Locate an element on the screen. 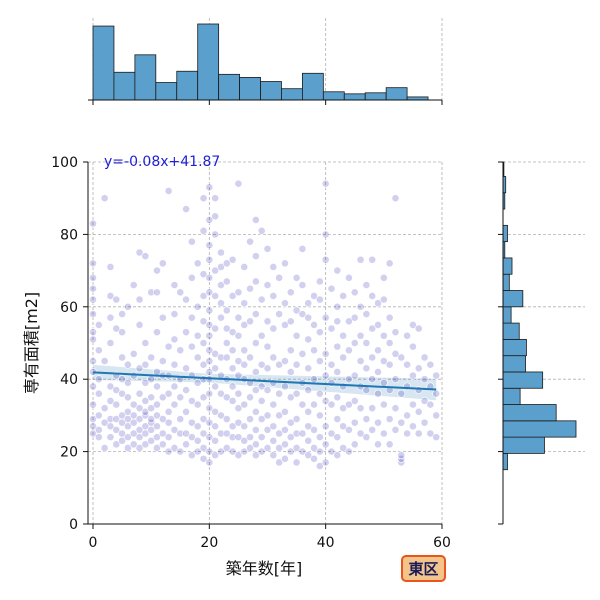 This screenshot has height=600, width=600. y-marginal-ticks is located at coordinates (500, 343).